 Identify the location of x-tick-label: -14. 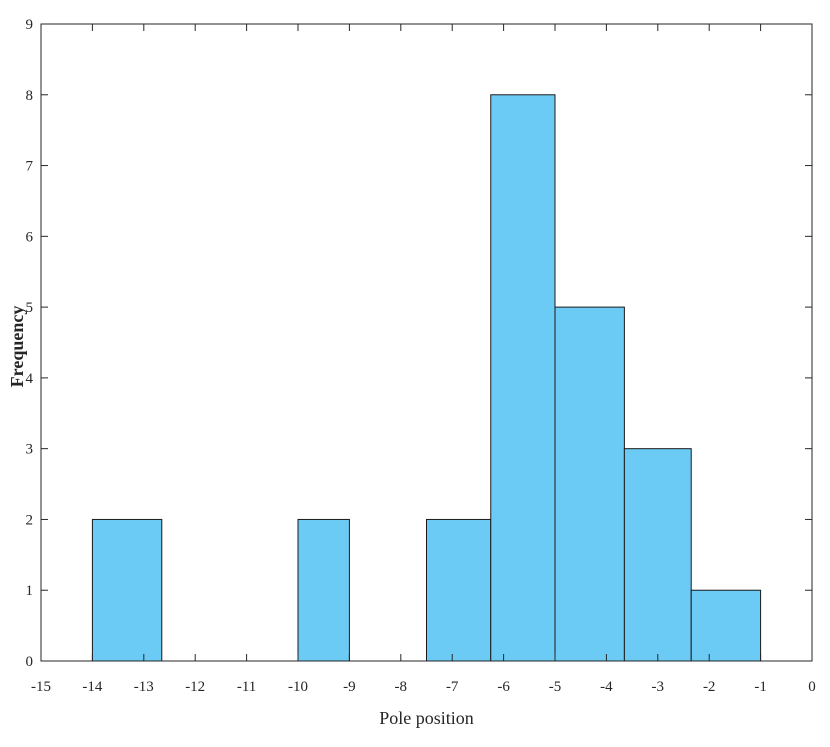
(92, 687).